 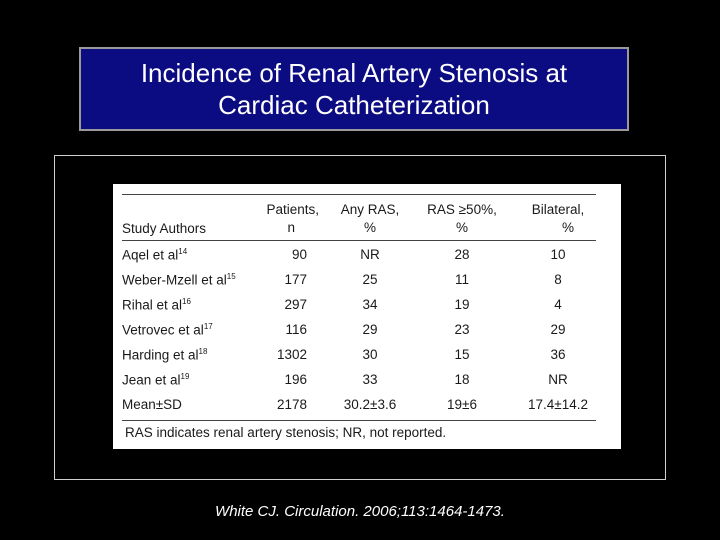 What do you see at coordinates (150, 255) in the screenshot?
I see `row-author-name: Aqel et al` at bounding box center [150, 255].